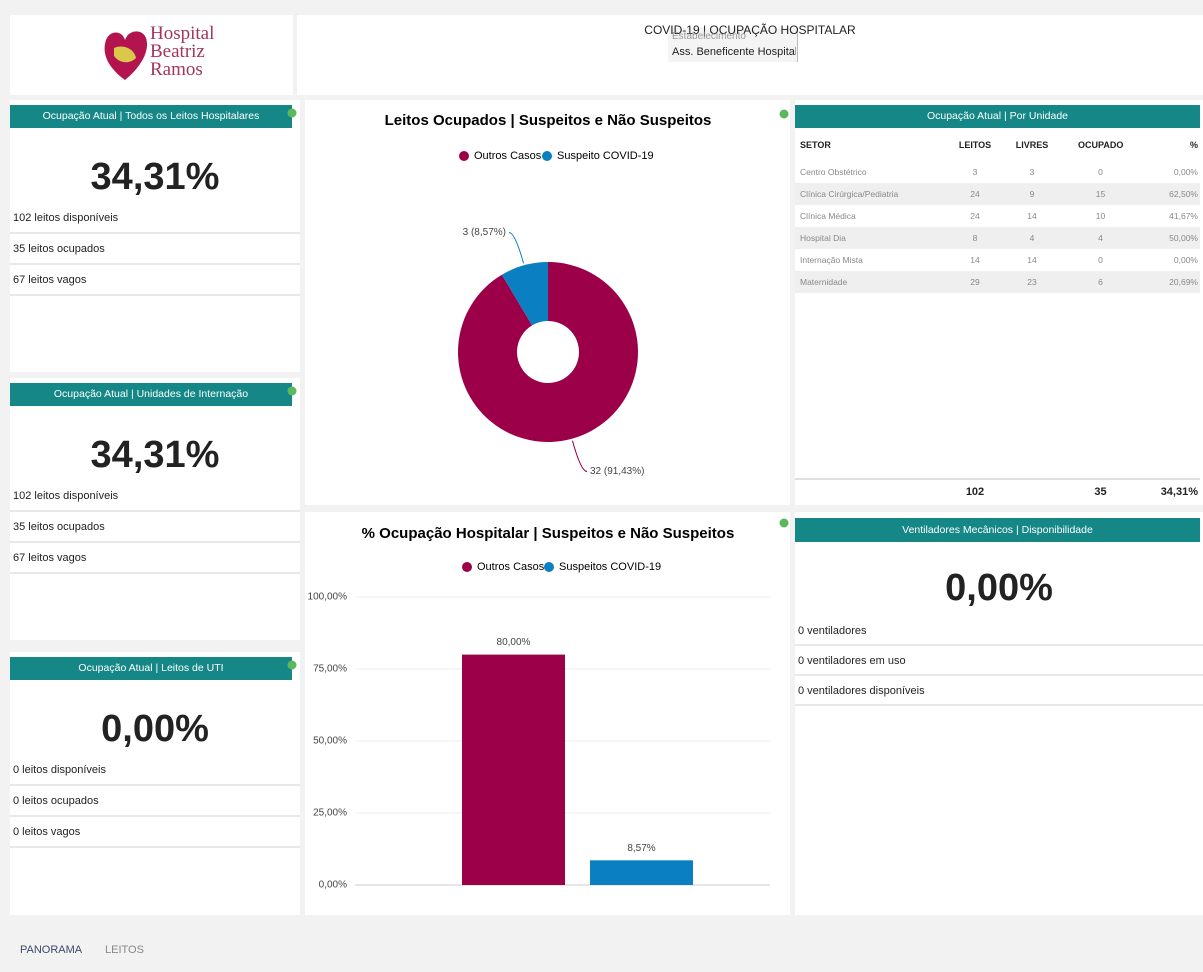  Describe the element at coordinates (1100, 216) in the screenshot. I see `table-cell: 10` at that location.